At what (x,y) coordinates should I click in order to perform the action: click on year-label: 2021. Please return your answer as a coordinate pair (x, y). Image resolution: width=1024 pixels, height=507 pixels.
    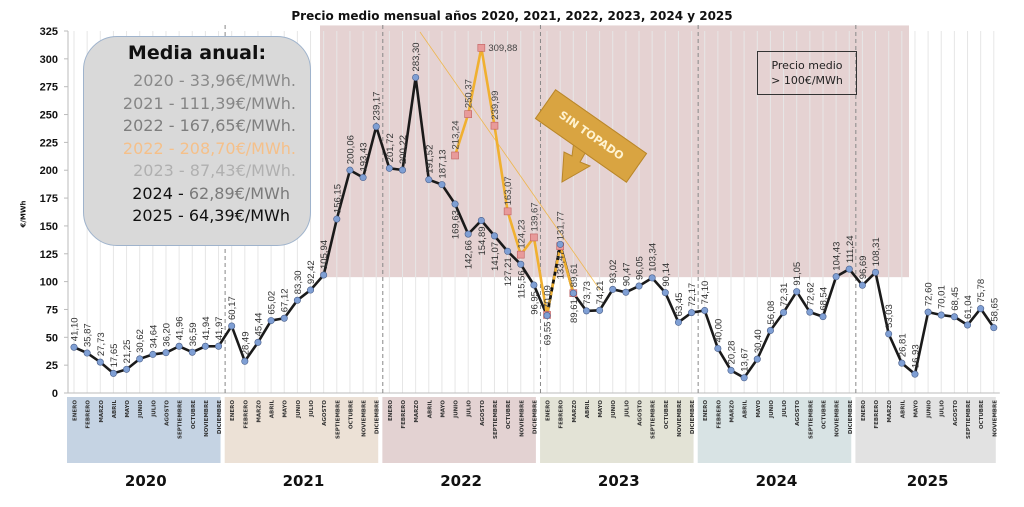
    Looking at the image, I should click on (304, 481).